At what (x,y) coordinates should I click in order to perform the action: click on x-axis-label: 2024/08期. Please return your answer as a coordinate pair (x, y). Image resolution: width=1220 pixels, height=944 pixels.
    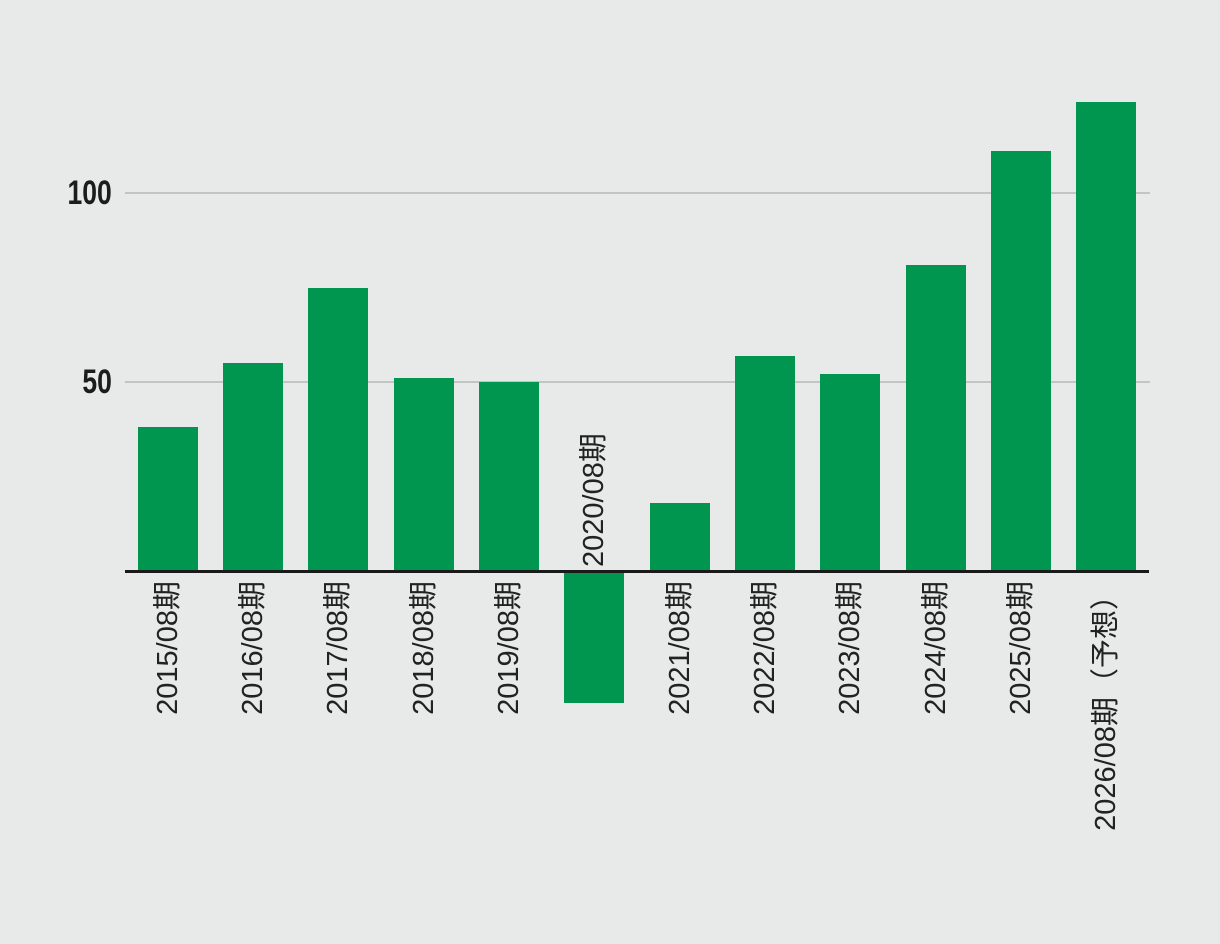
    Looking at the image, I should click on (935, 648).